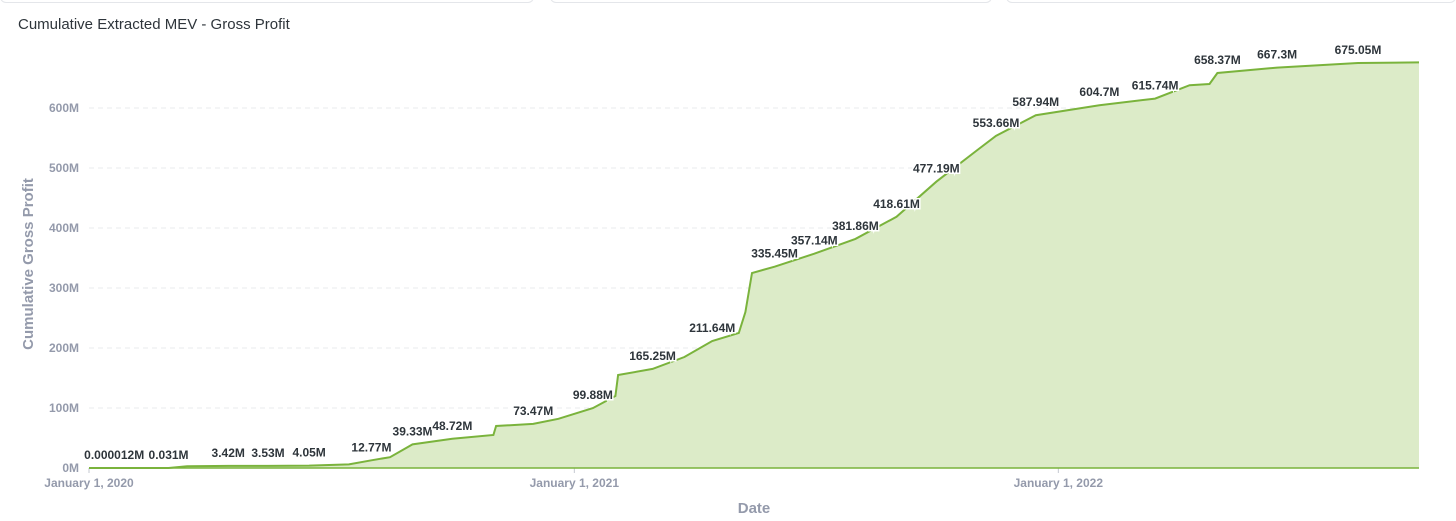  I want to click on data-label: 99.88M, so click(593, 395).